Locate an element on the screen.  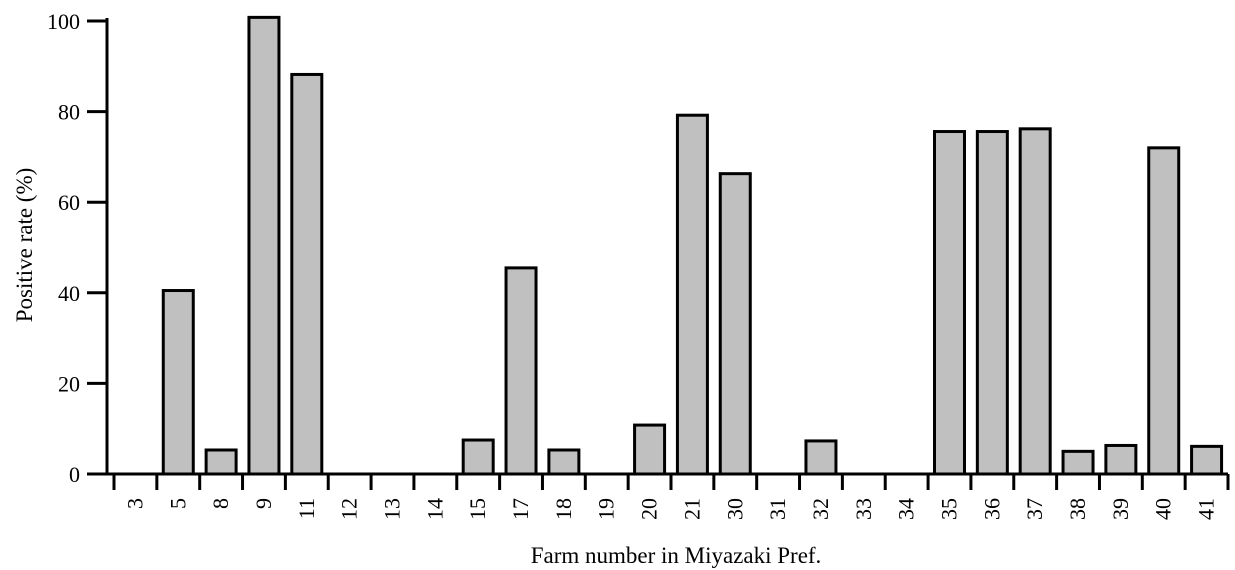
x-tick-label: 9 is located at coordinates (263, 503).